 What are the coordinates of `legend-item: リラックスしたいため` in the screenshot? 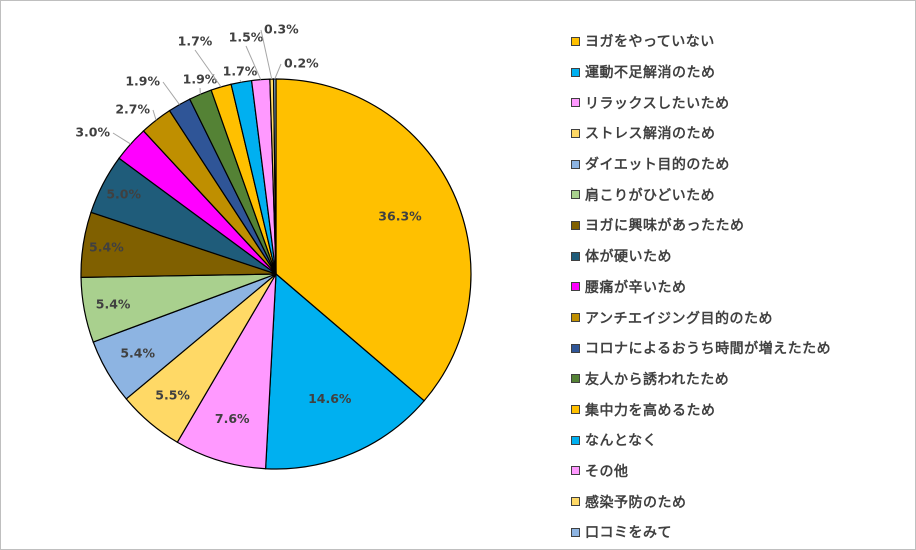 It's located at (701, 102).